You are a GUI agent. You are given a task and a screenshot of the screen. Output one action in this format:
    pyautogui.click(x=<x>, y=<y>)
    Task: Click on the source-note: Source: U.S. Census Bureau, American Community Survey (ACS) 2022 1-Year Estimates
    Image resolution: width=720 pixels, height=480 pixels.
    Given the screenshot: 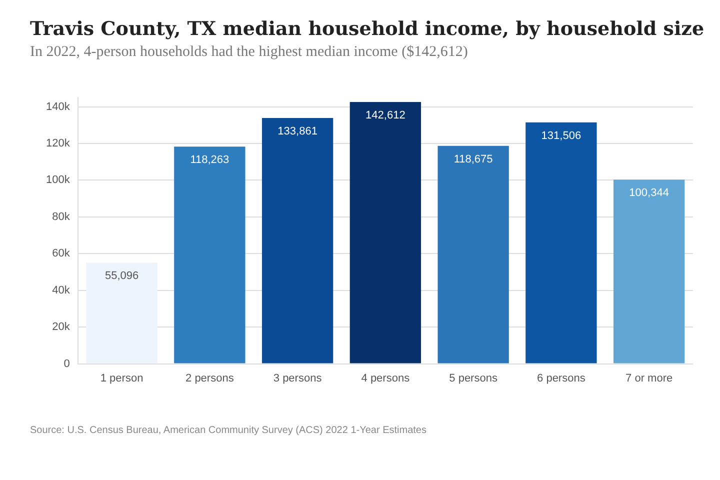 What is the action you would take?
    pyautogui.click(x=229, y=430)
    